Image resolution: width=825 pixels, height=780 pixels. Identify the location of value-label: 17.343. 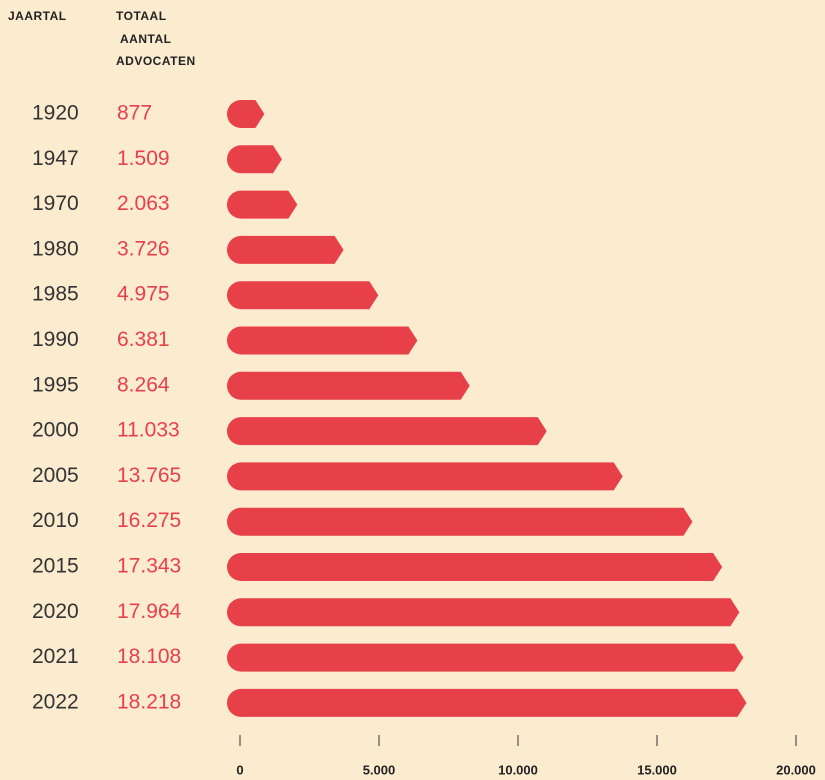
(149, 566).